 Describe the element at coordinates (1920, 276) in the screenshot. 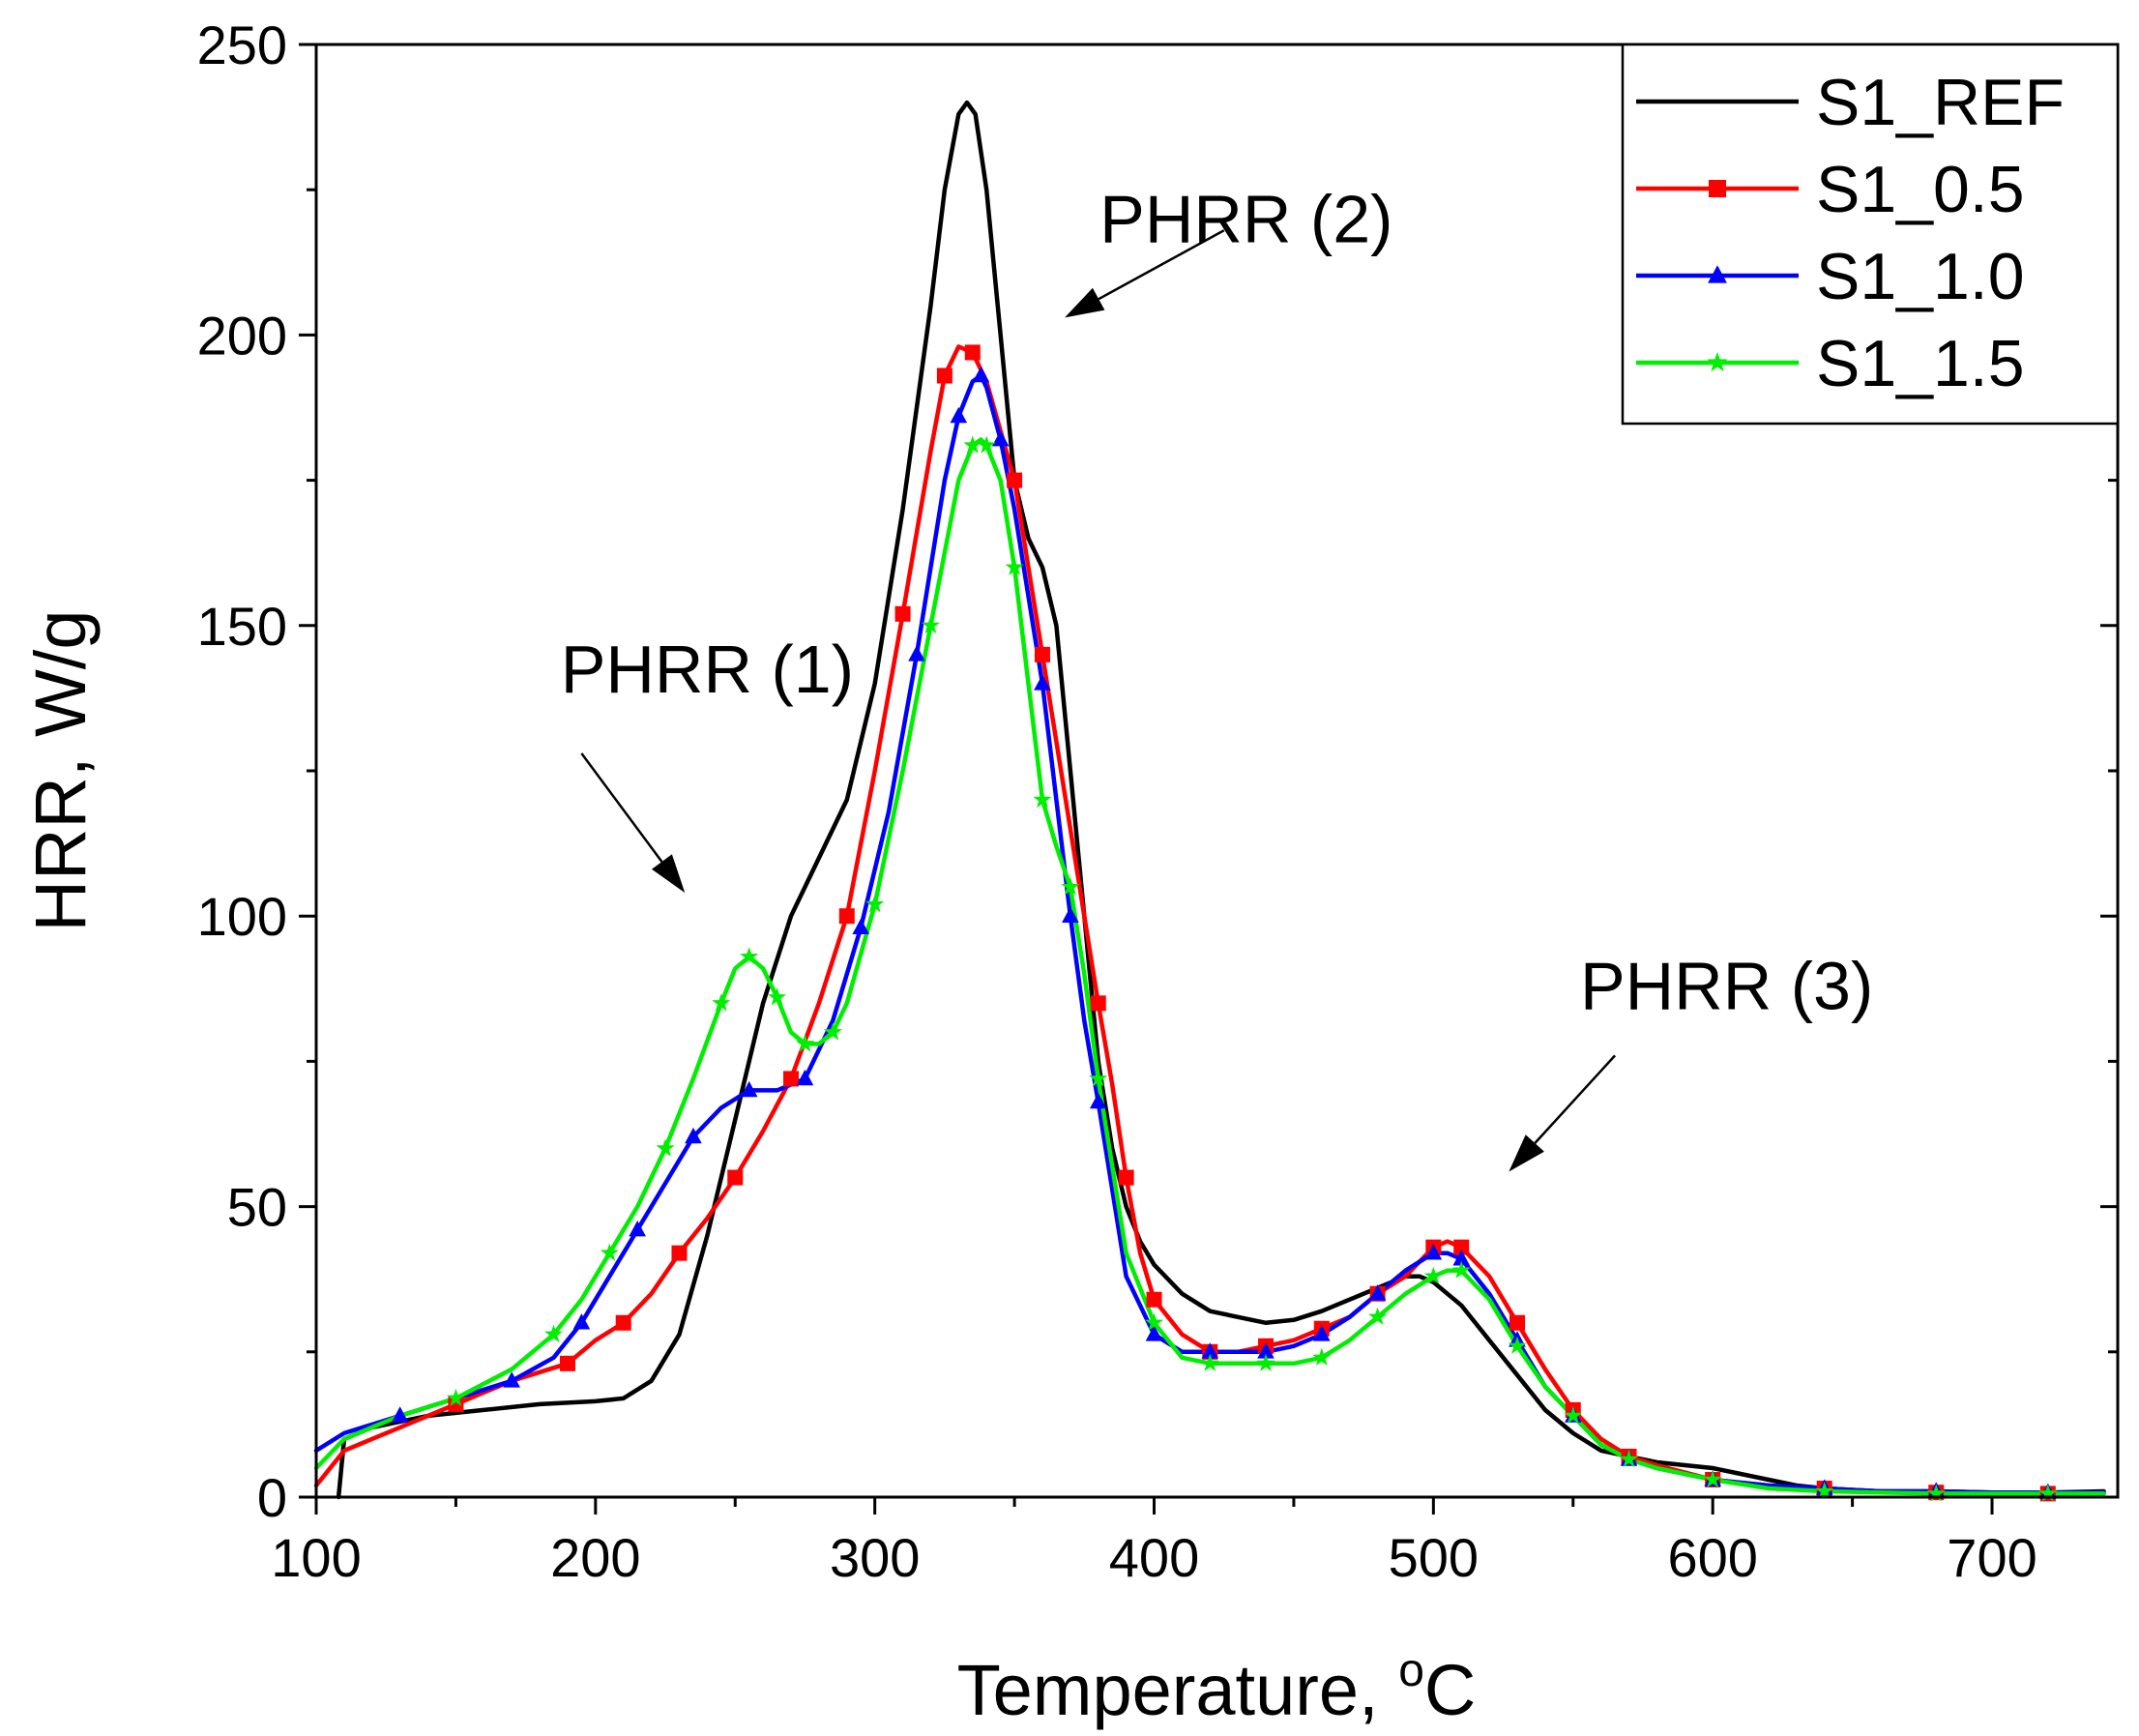

I see `legend-label-s1-1-0: S1_1.0` at that location.